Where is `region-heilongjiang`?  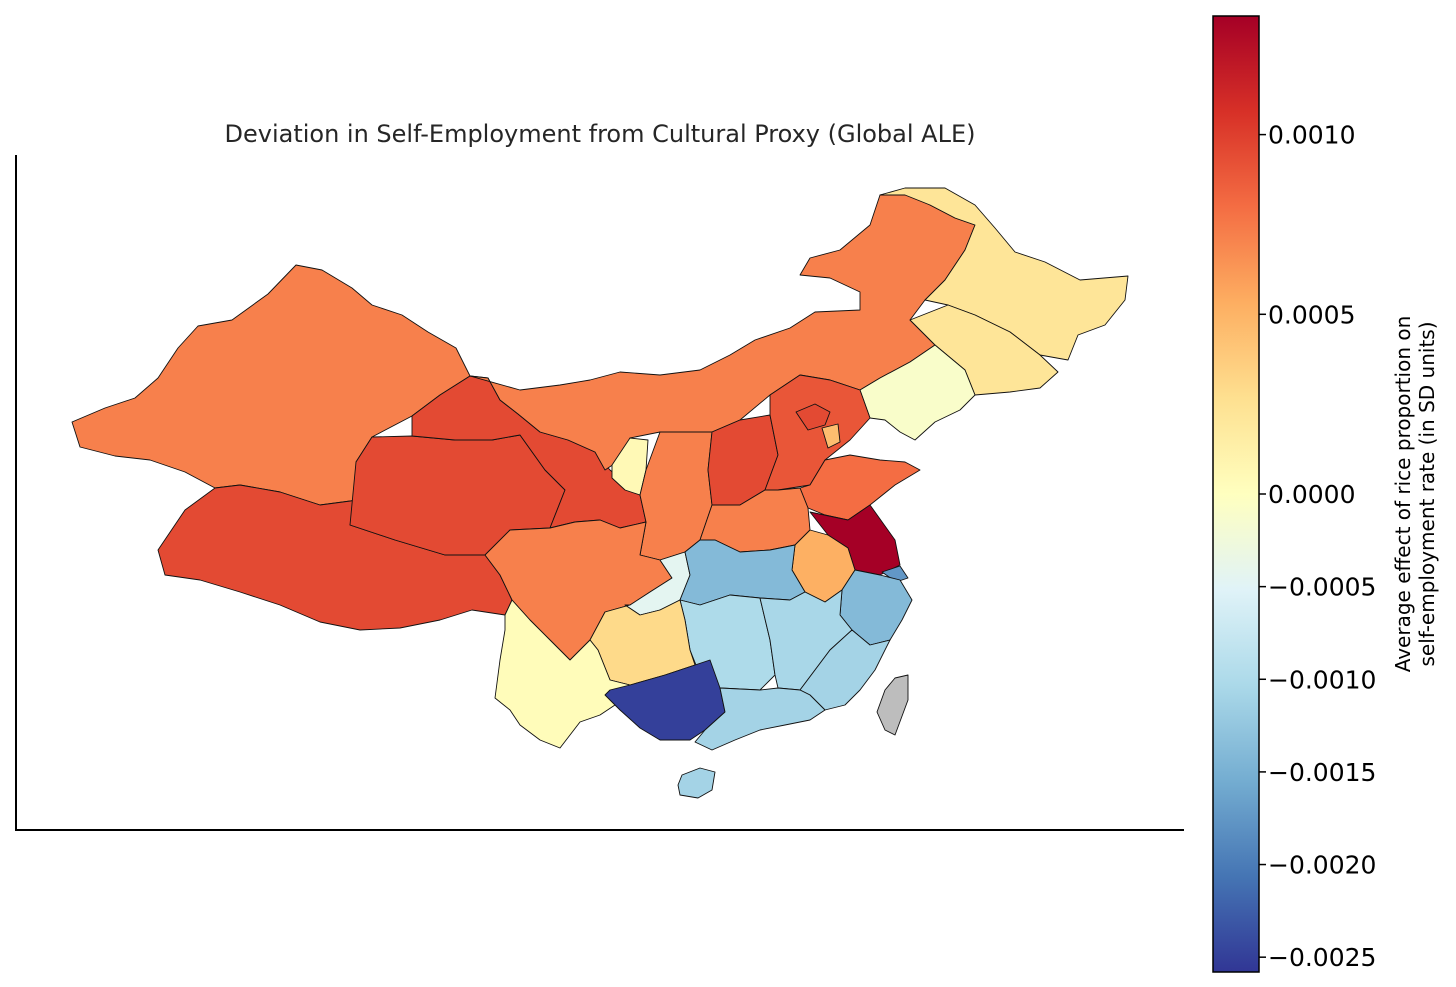
region-heilongjiang is located at coordinates (1004, 274).